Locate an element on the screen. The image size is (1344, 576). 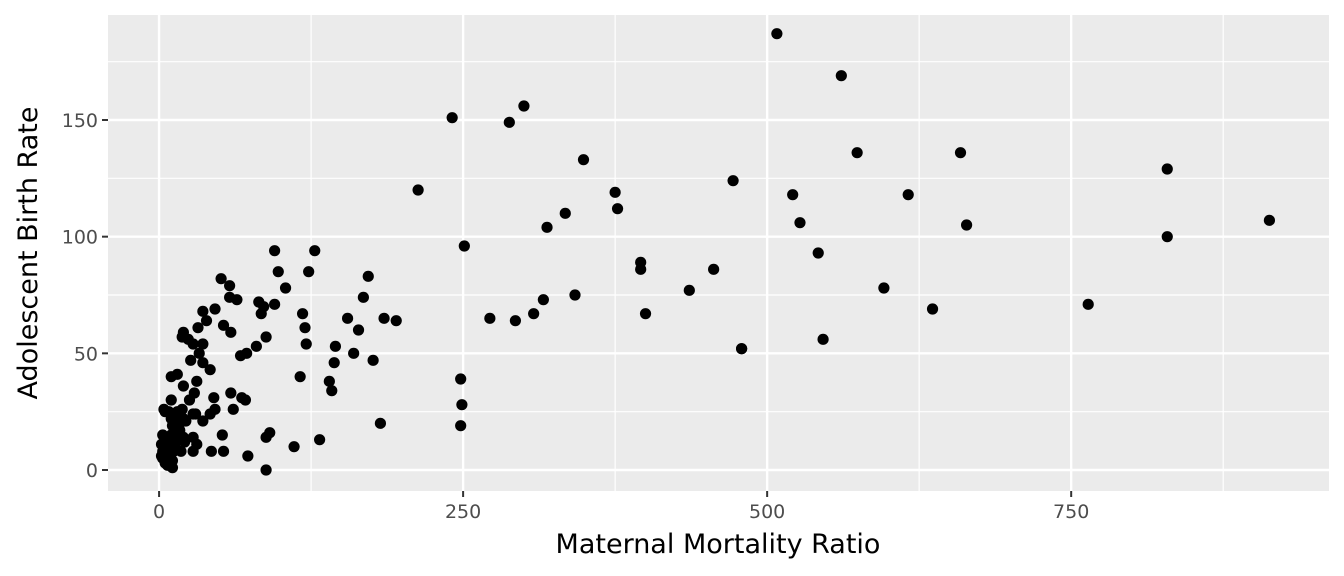
x-tick-label: 500 is located at coordinates (767, 512).